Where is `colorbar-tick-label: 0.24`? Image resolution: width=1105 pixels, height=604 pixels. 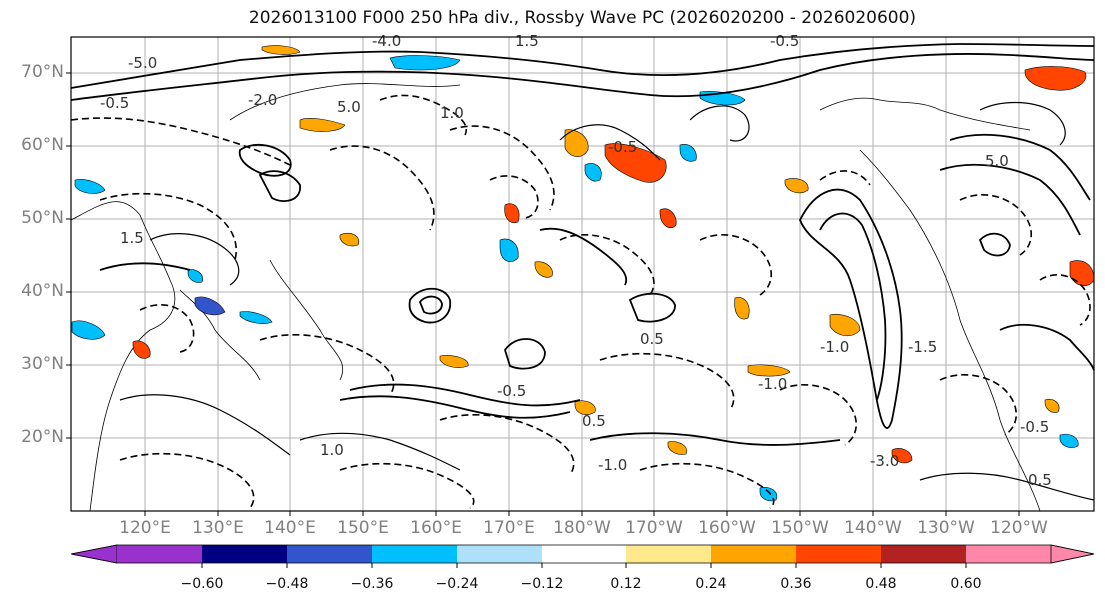 colorbar-tick-label: 0.24 is located at coordinates (711, 584).